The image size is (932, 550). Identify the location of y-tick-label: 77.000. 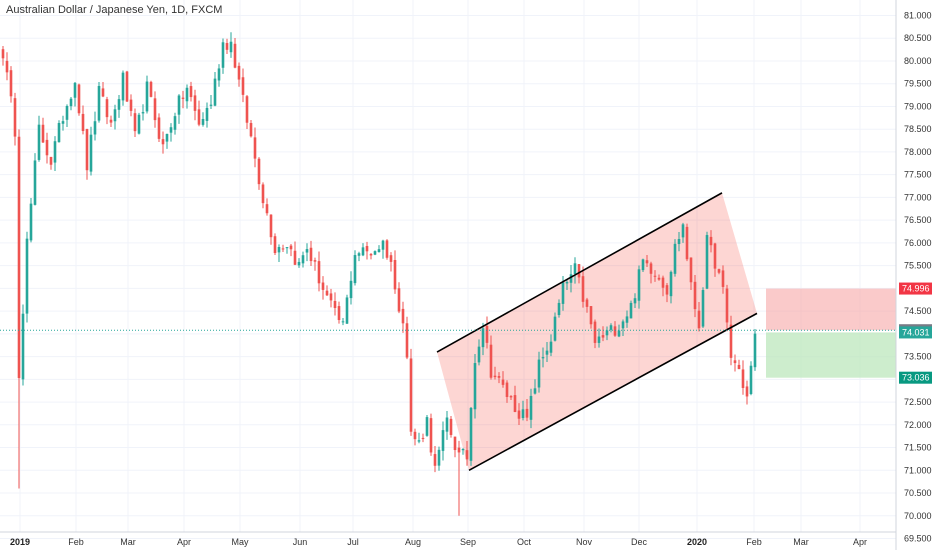
(918, 197).